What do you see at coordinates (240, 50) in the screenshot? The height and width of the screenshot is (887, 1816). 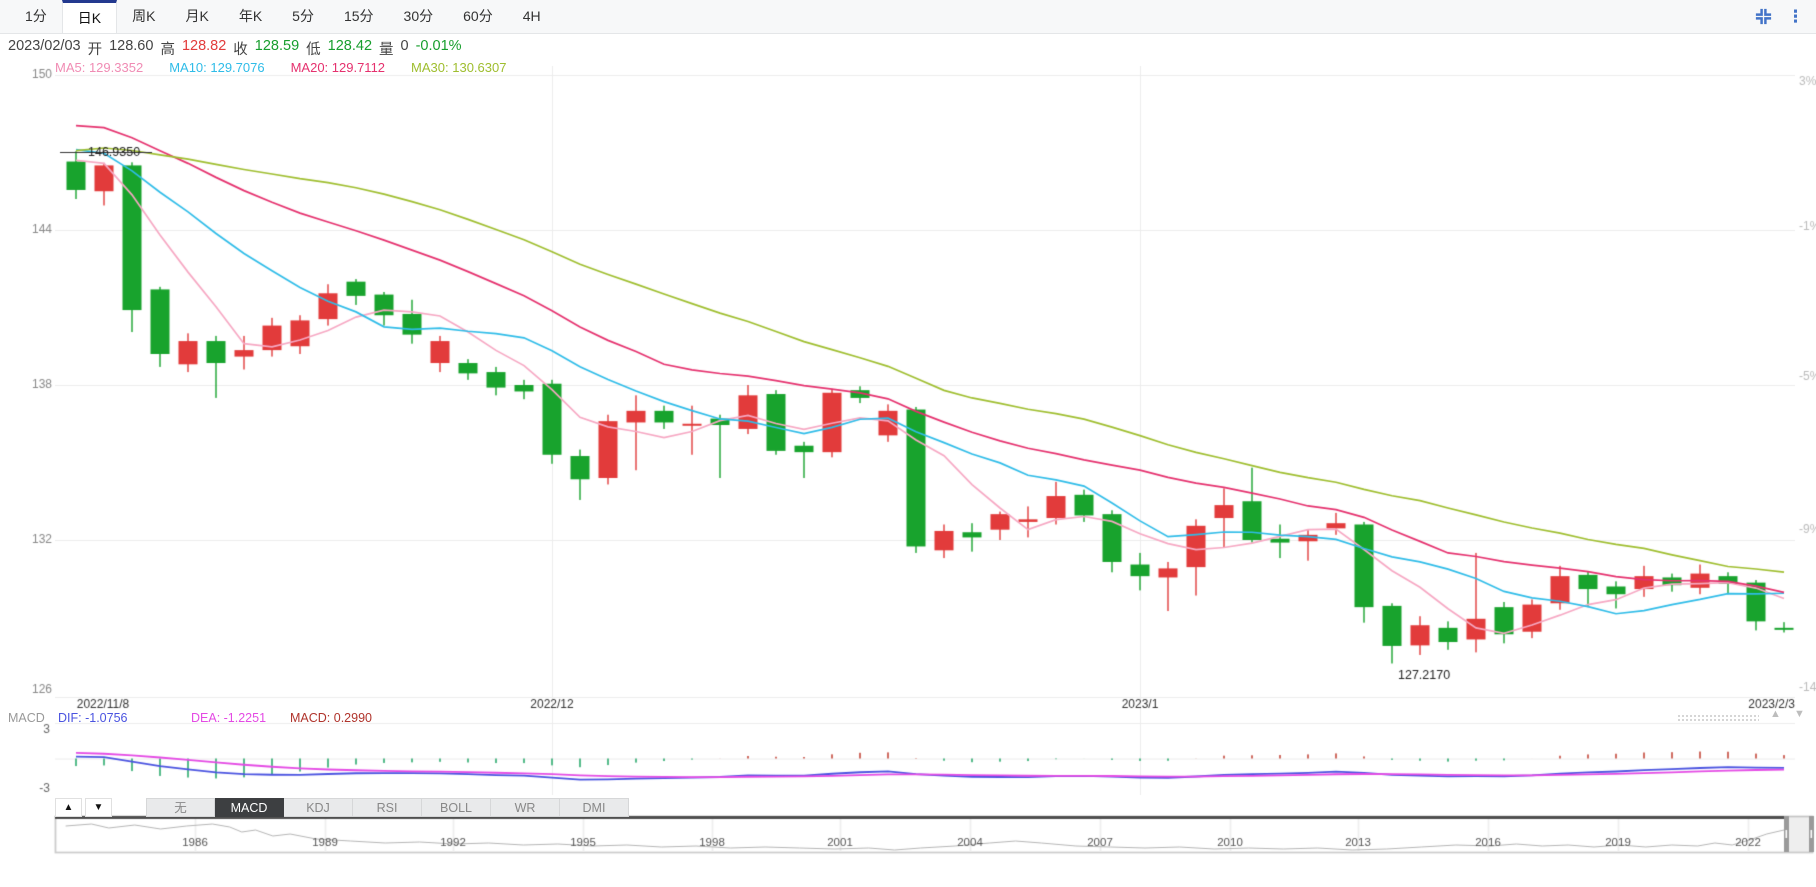 I see `close-label: 收` at bounding box center [240, 50].